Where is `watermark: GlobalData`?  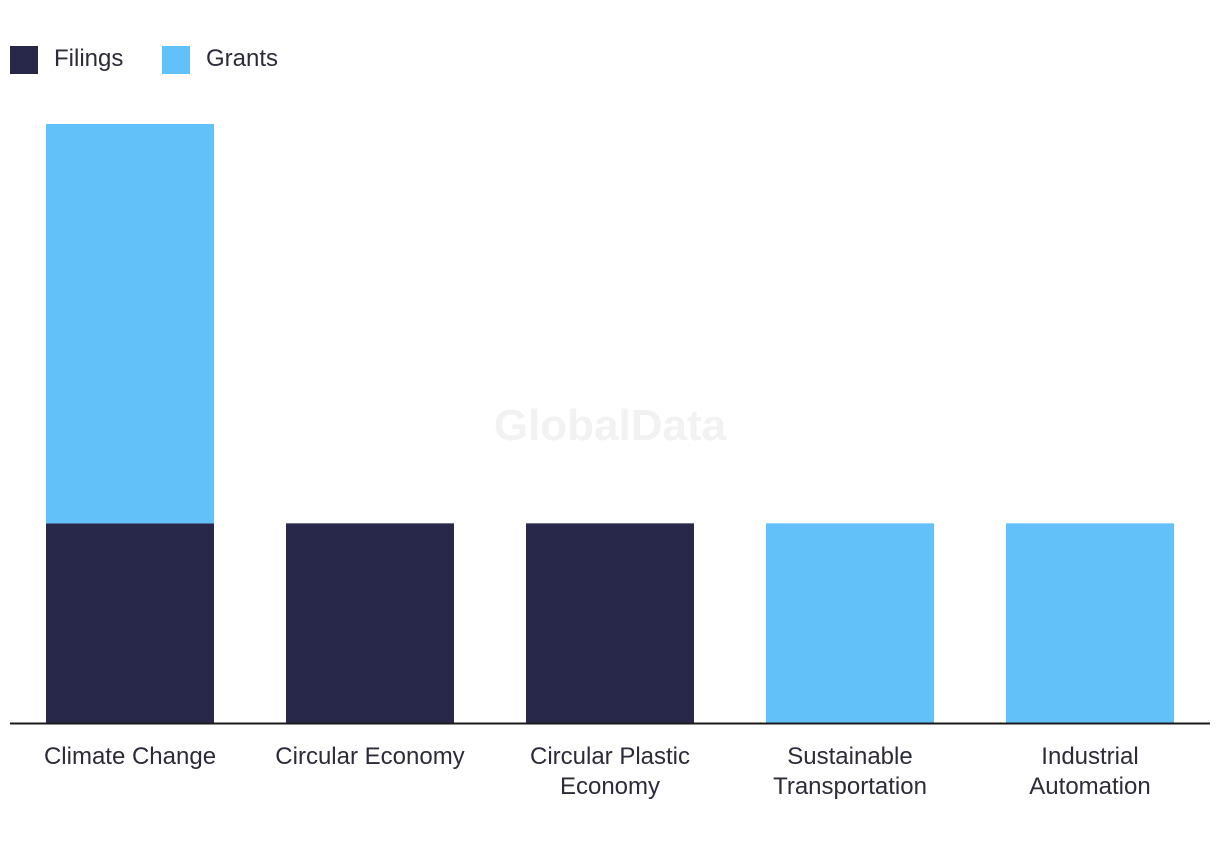 watermark: GlobalData is located at coordinates (610, 425).